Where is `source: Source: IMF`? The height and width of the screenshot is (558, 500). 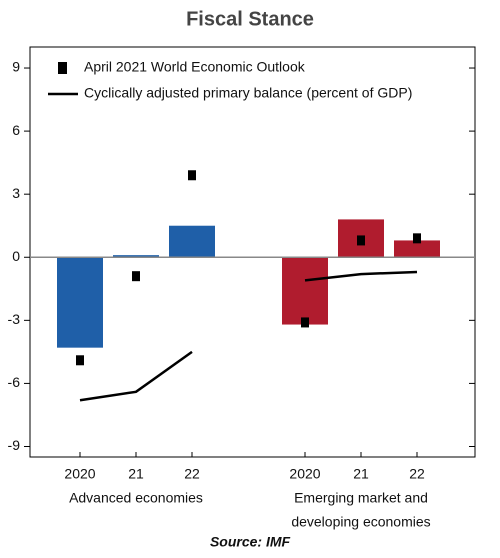 source: Source: IMF is located at coordinates (250, 542).